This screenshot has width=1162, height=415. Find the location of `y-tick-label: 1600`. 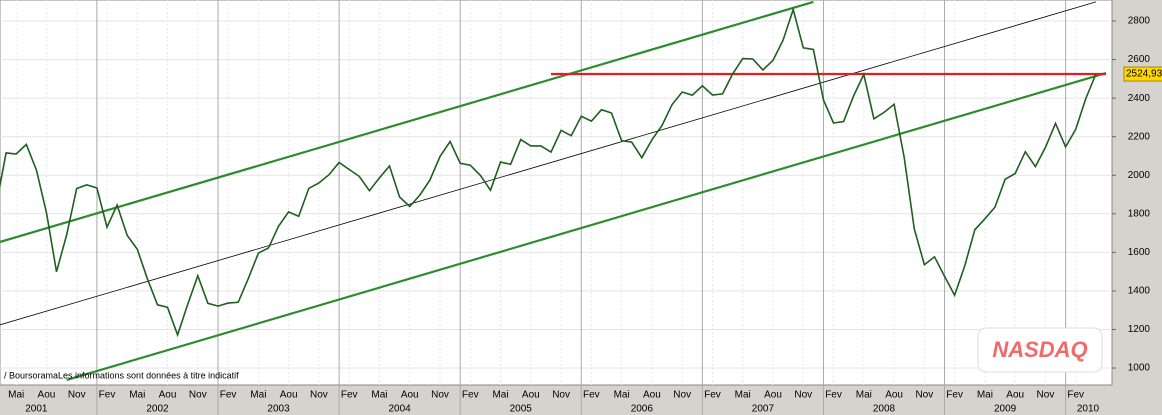

y-tick-label: 1600 is located at coordinates (1139, 252).